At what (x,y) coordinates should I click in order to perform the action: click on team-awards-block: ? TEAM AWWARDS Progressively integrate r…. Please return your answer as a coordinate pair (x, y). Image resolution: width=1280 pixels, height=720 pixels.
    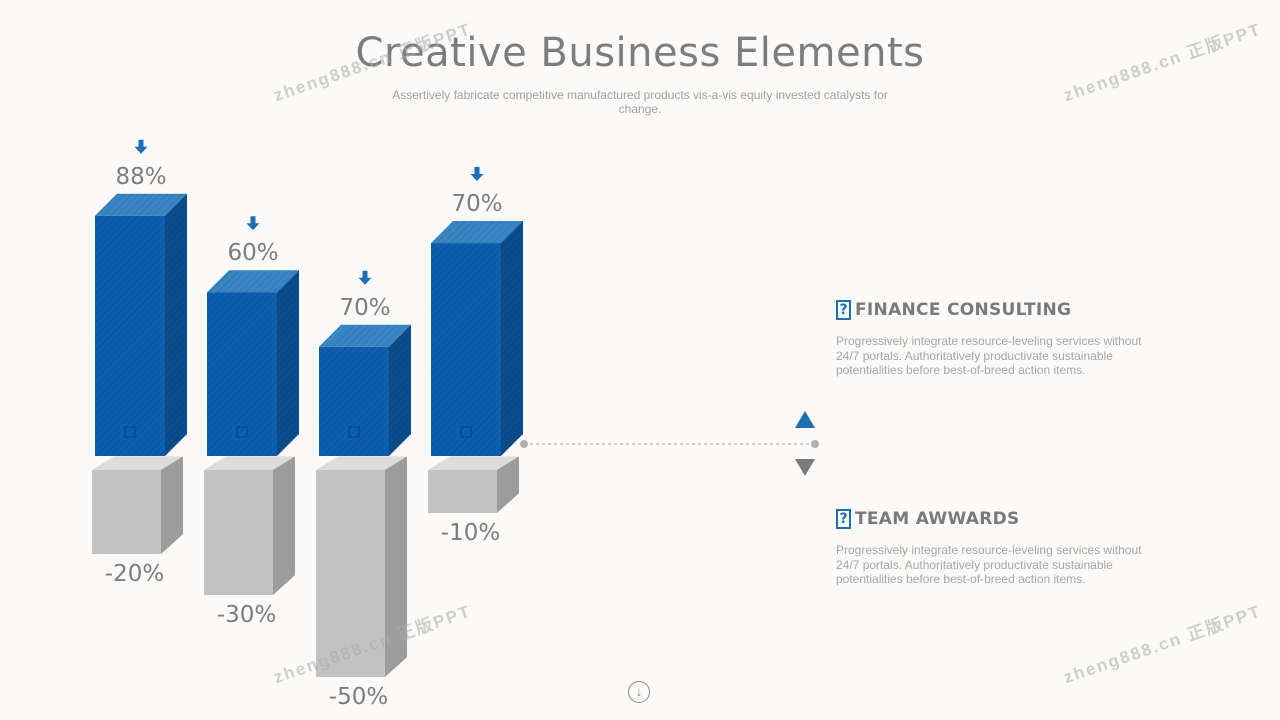
    Looking at the image, I should click on (996, 548).